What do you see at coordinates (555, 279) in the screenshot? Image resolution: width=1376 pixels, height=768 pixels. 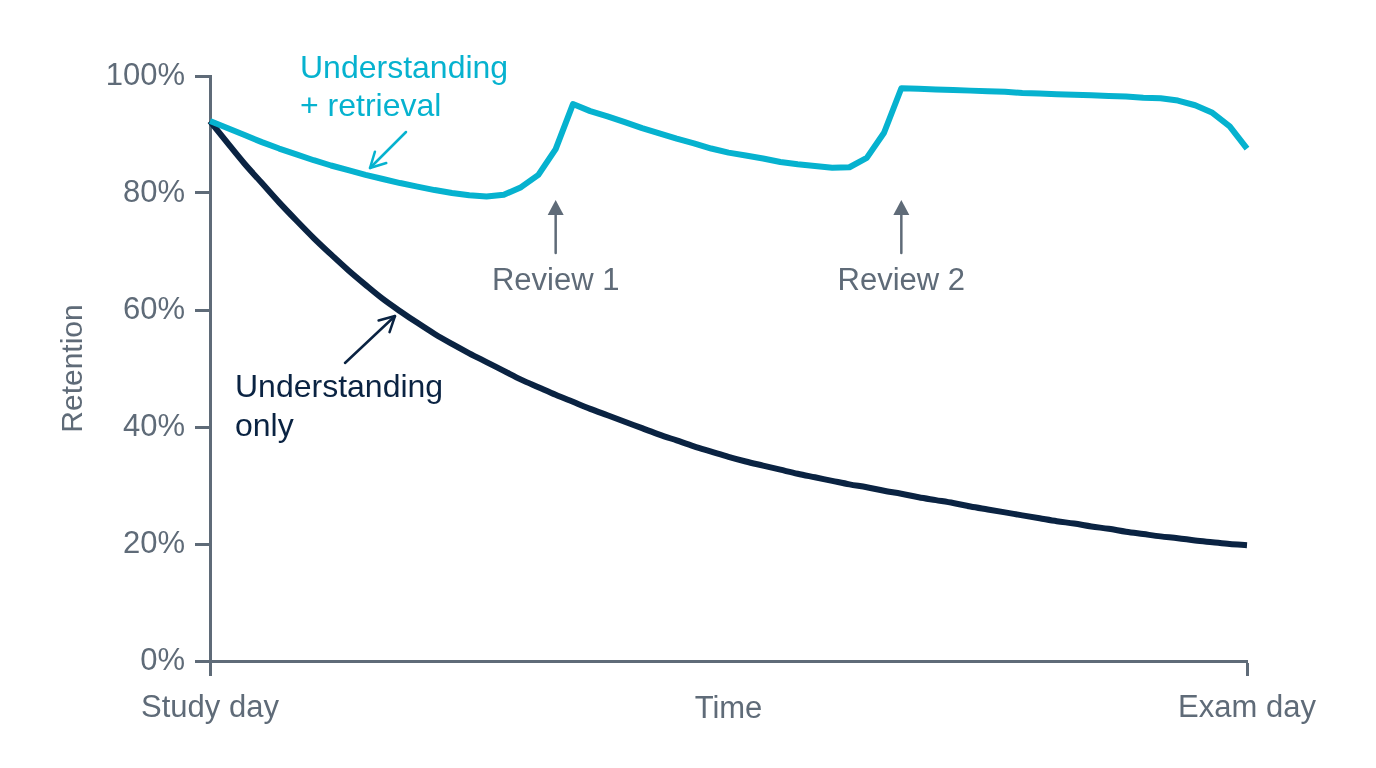 I see `annotation: Review 1` at bounding box center [555, 279].